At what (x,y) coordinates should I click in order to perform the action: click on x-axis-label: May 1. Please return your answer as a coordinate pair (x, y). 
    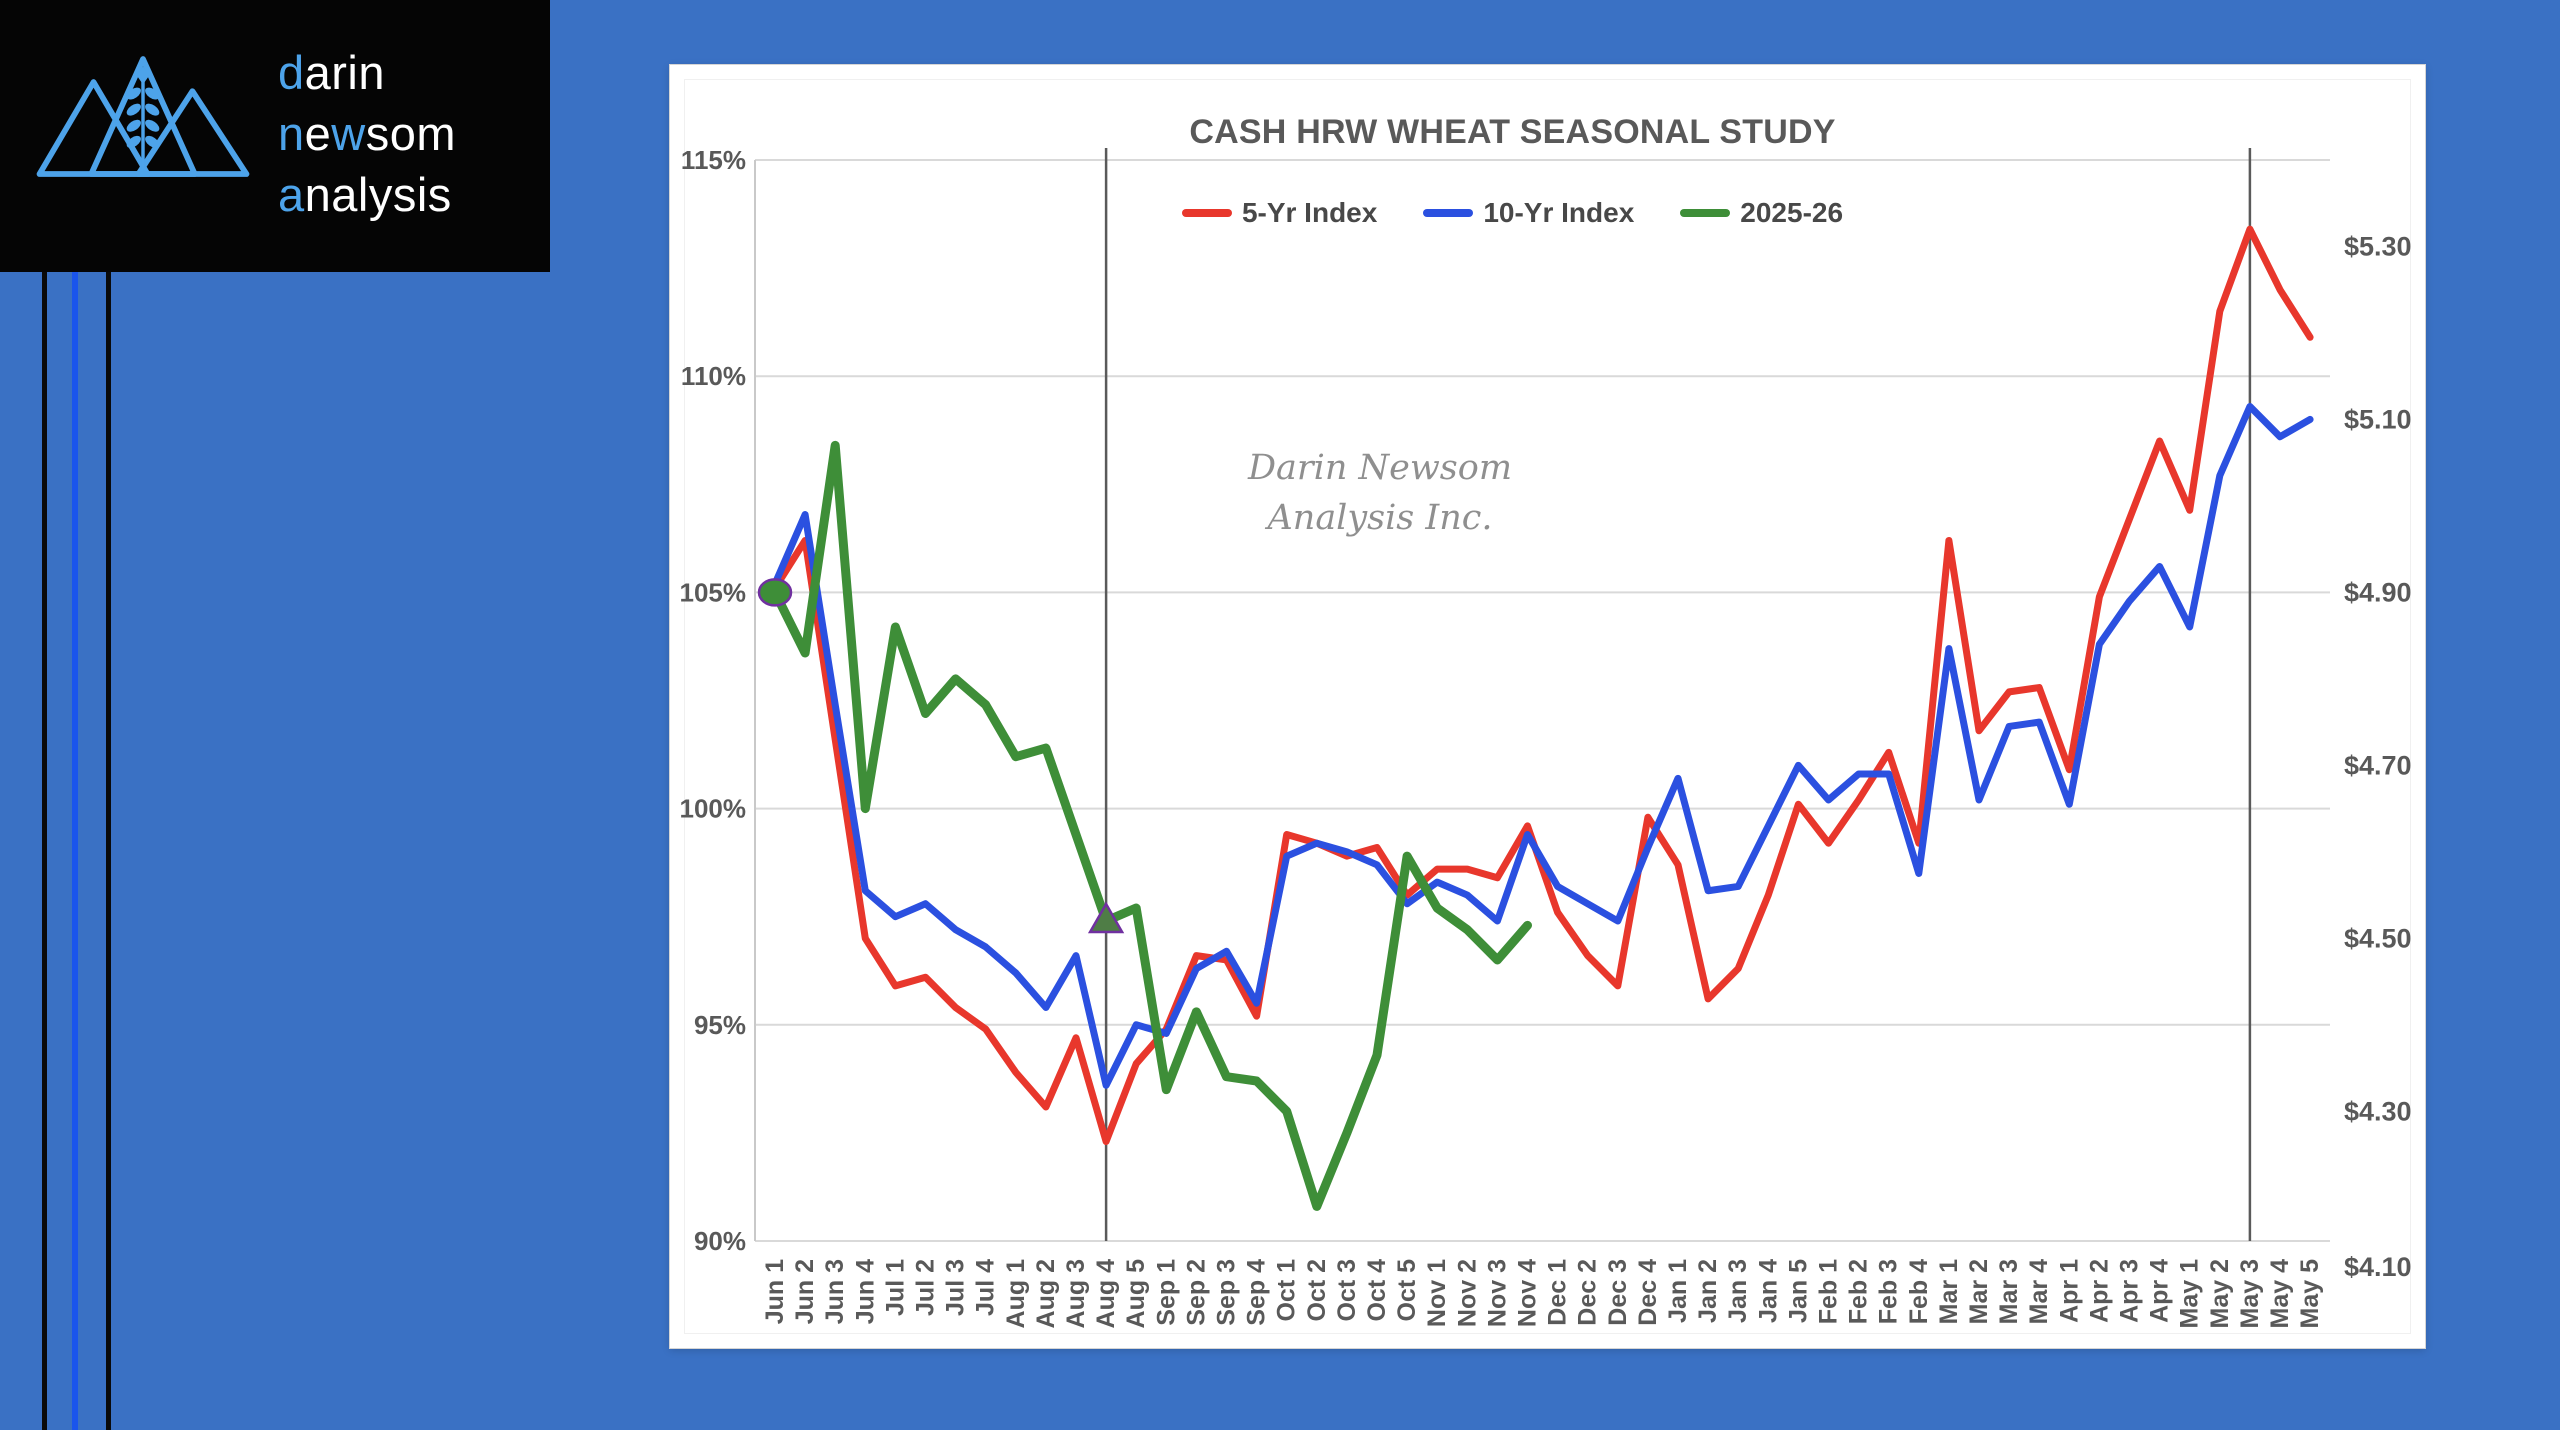
    Looking at the image, I should click on (2190, 1294).